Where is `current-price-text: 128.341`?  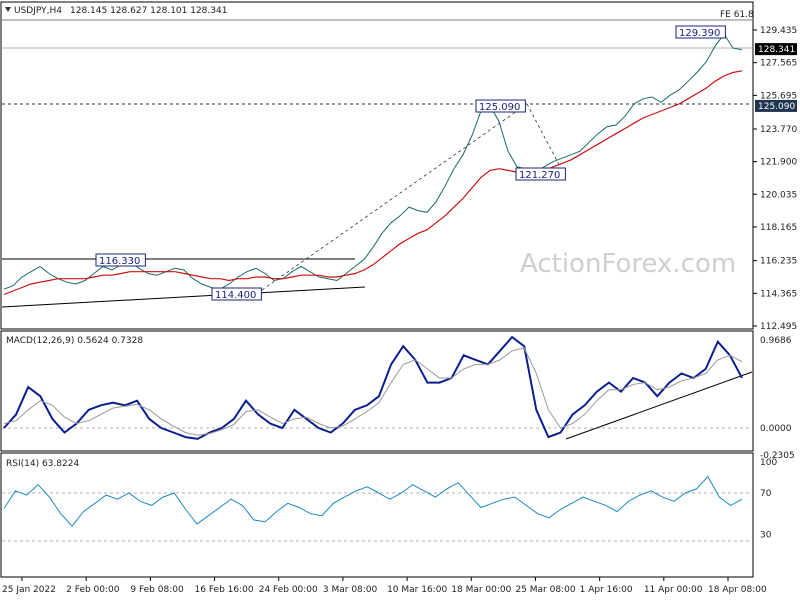 current-price-text: 128.341 is located at coordinates (776, 50).